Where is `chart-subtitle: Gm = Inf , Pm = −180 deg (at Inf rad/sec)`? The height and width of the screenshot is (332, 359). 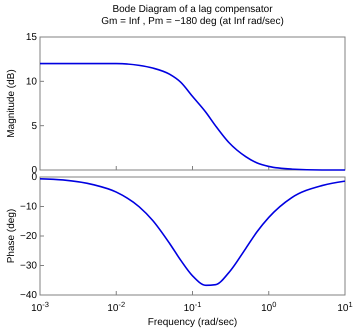
chart-subtitle: Gm = Inf , Pm = −180 deg (at Inf rad/sec) is located at coordinates (192, 21).